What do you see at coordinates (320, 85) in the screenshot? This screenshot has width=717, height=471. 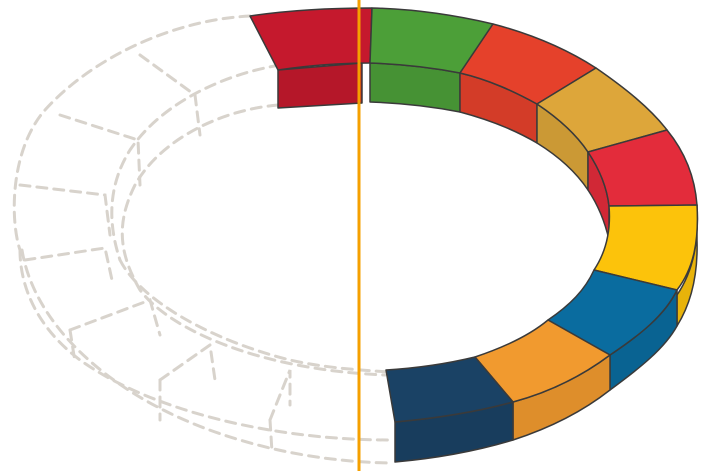 I see `segment-1-side` at bounding box center [320, 85].